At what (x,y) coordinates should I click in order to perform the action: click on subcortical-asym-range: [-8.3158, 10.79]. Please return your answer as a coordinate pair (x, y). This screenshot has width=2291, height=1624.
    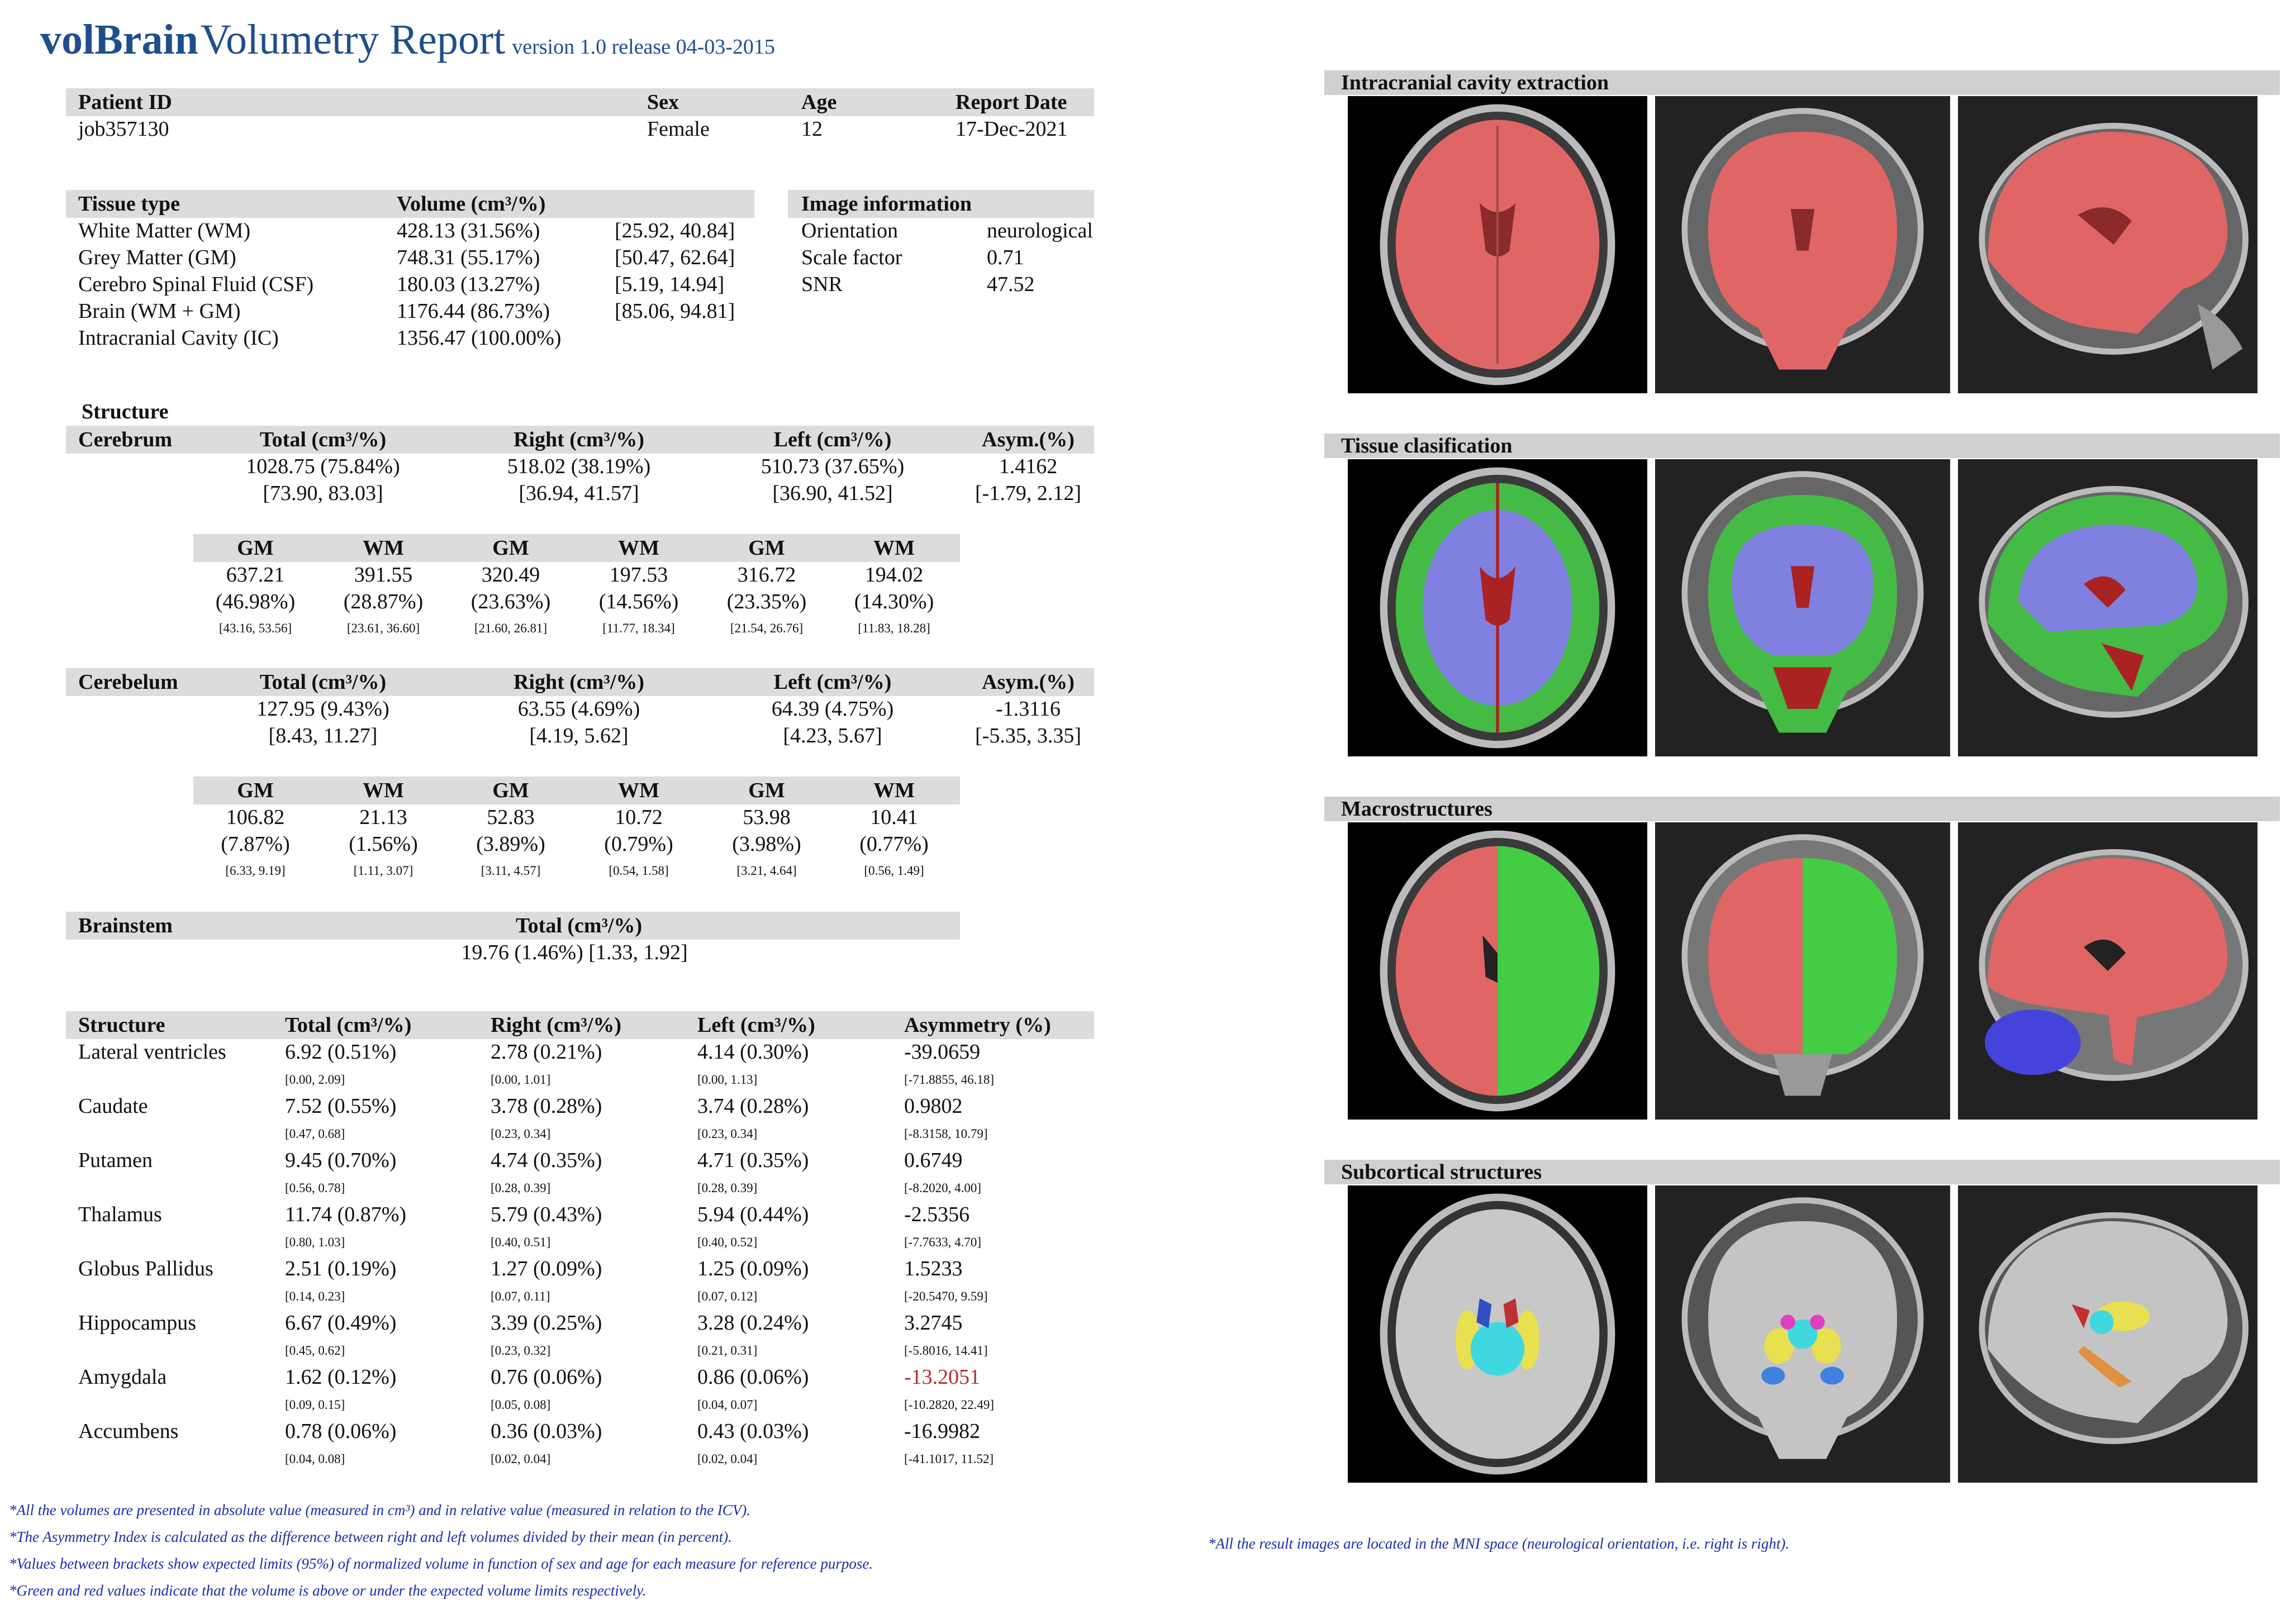
    Looking at the image, I should click on (946, 1134).